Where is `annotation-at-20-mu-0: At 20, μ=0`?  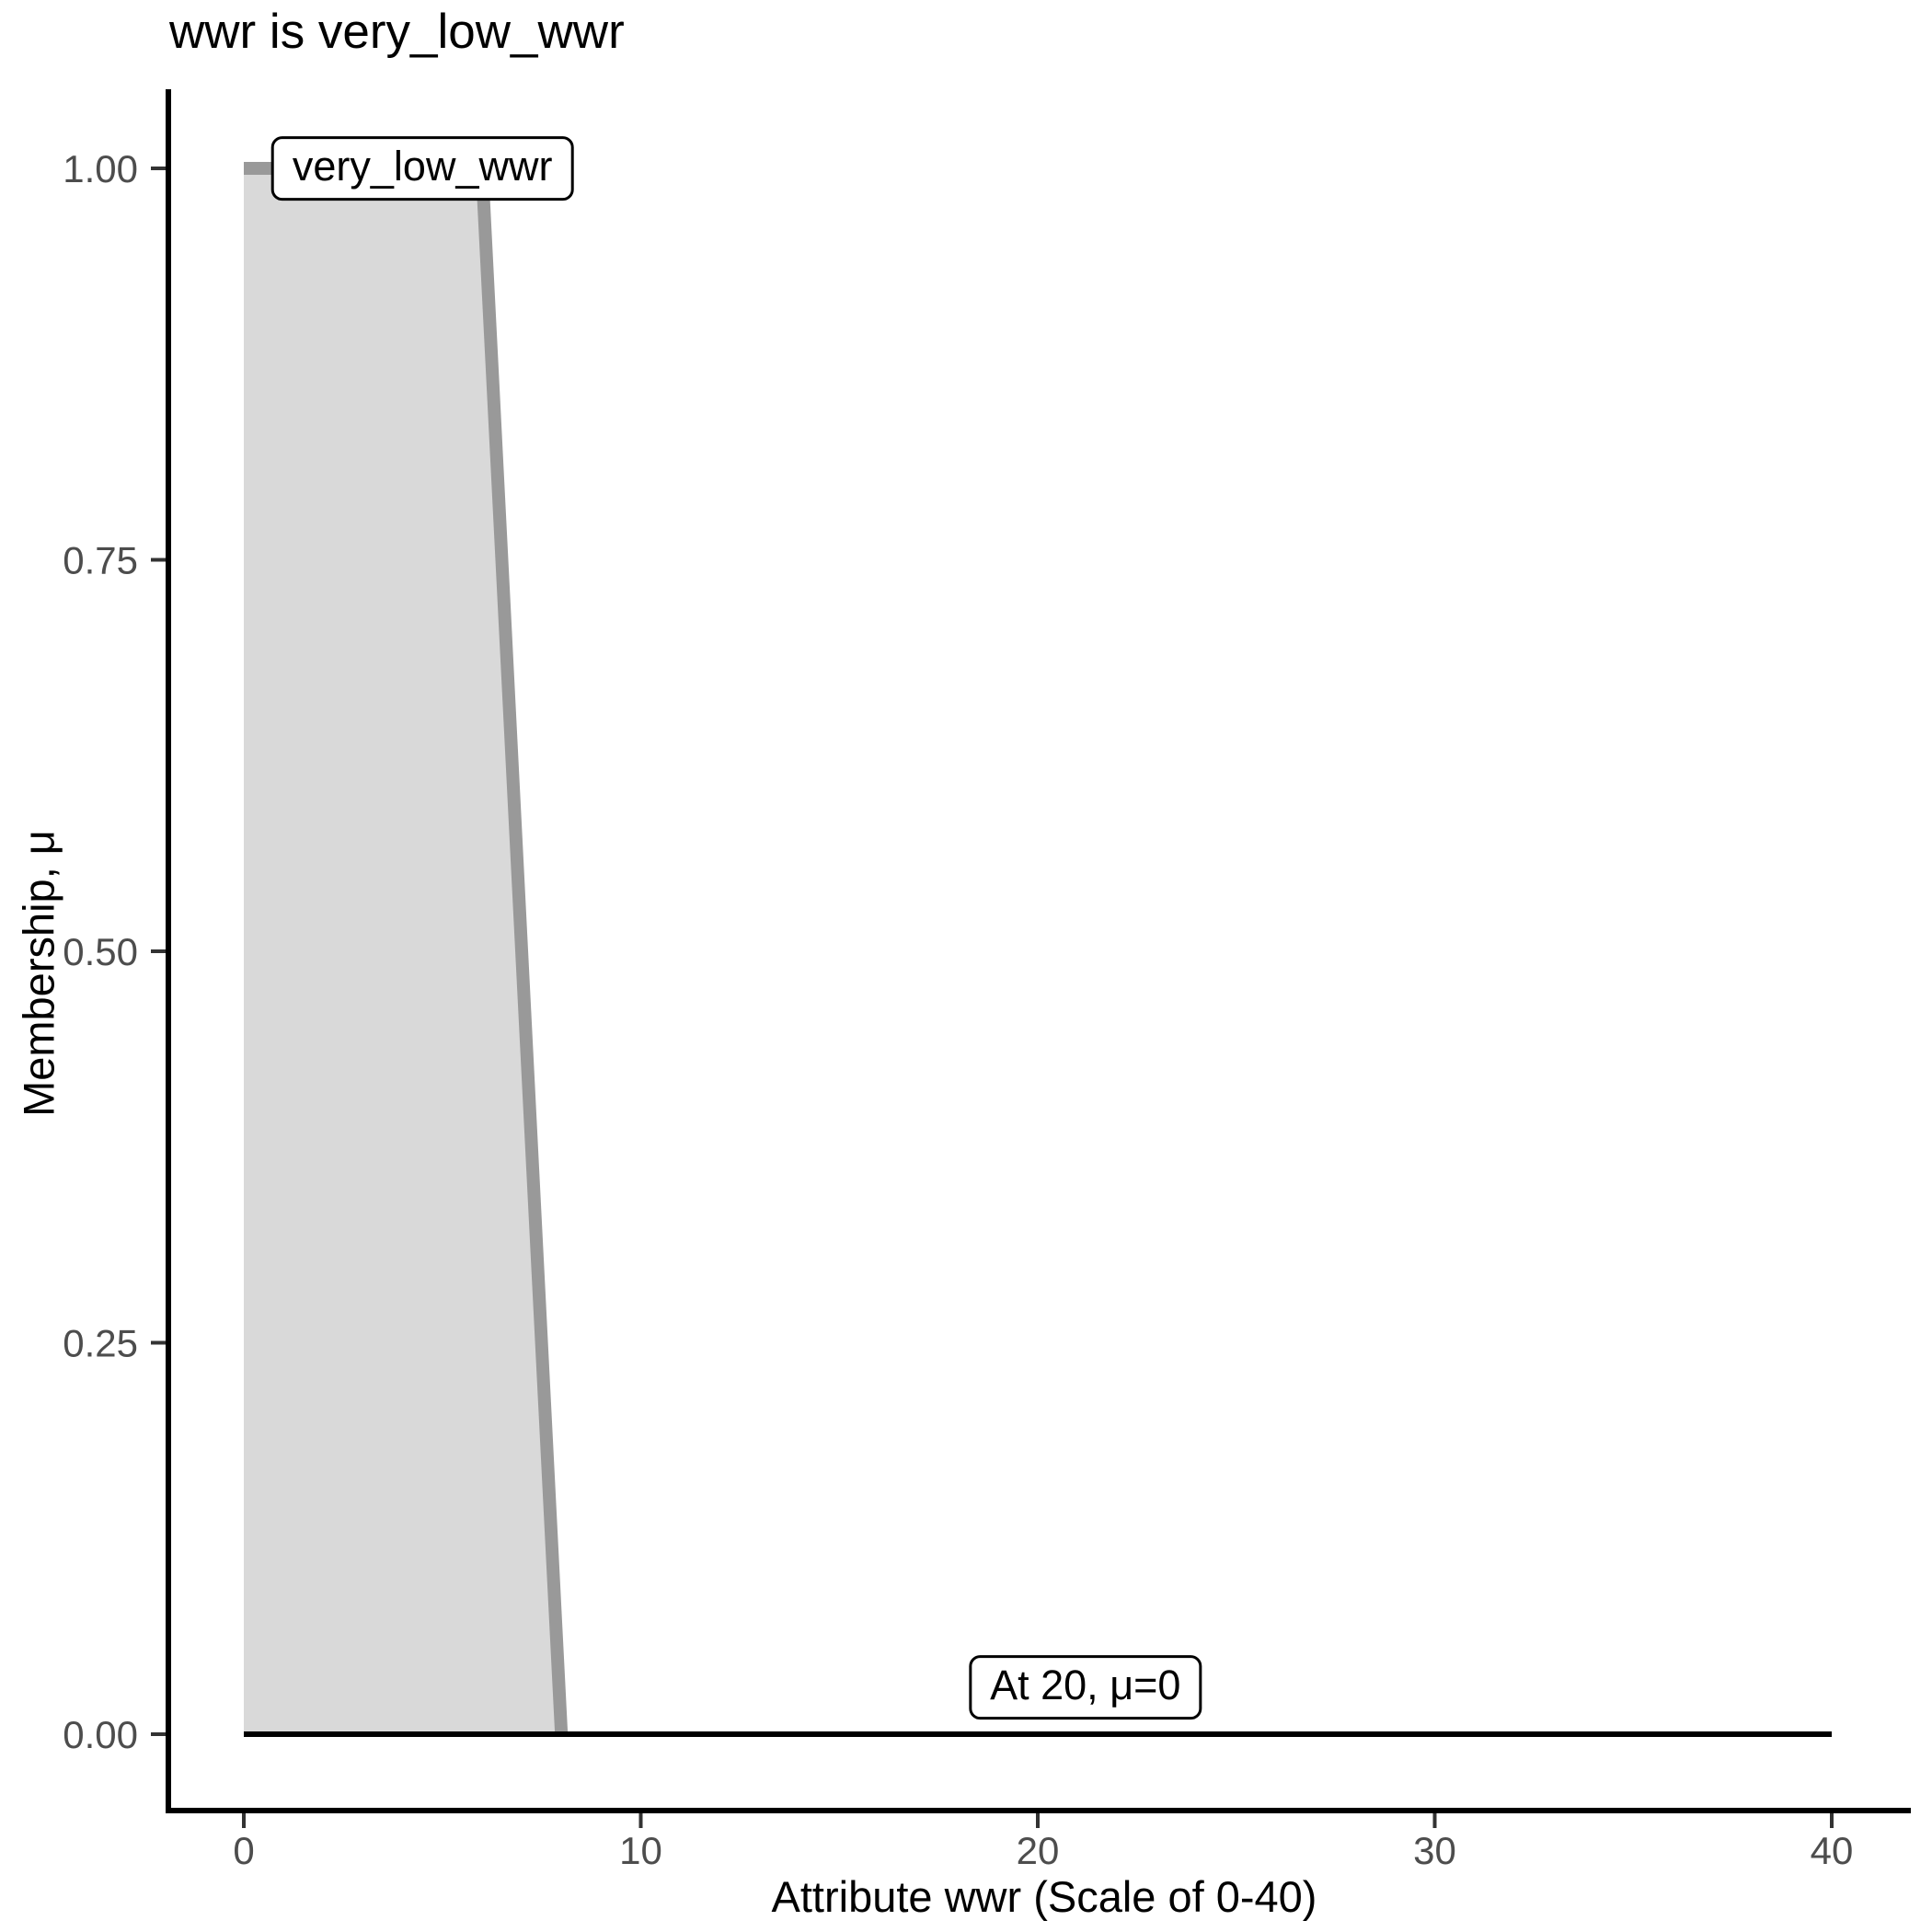
annotation-at-20-mu-0: At 20, μ=0 is located at coordinates (1085, 1687).